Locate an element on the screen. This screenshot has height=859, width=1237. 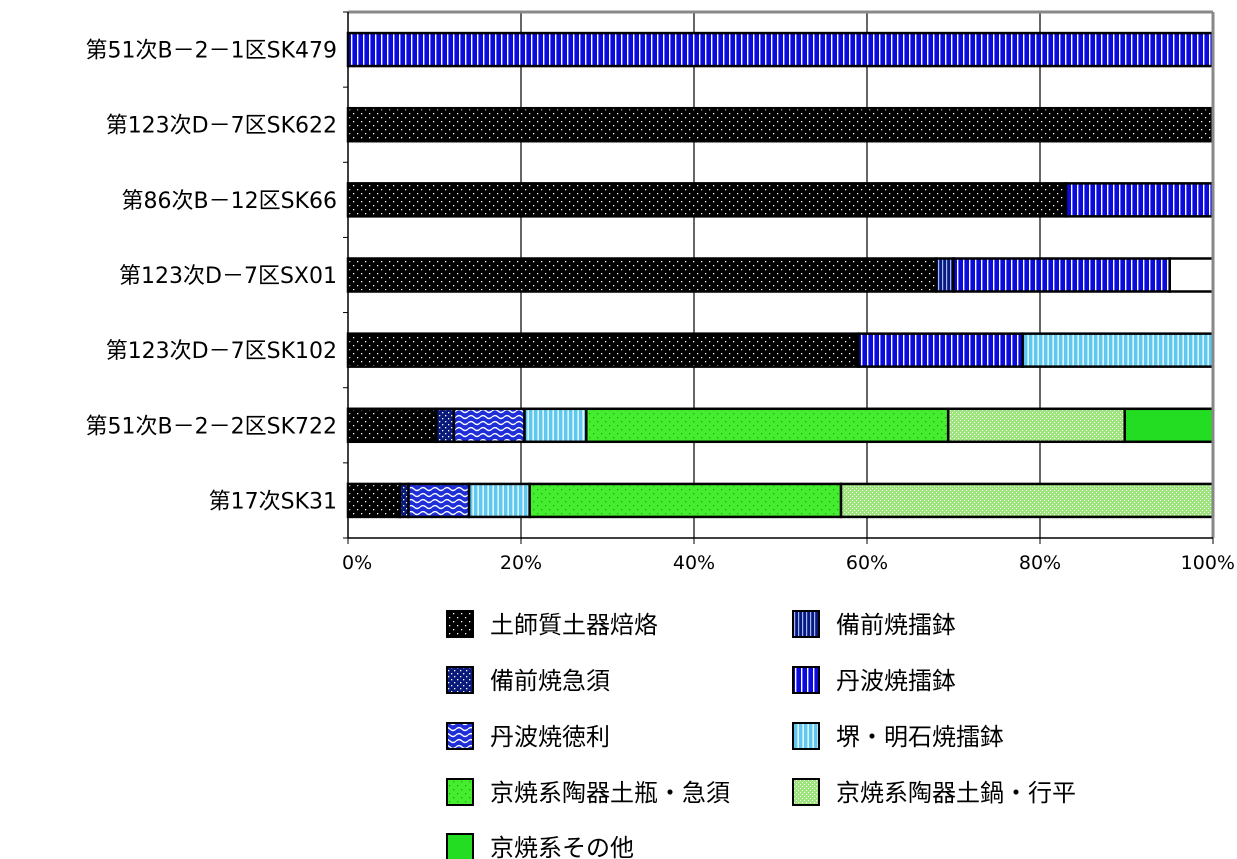
category-label: 第123次D－7区SK622 is located at coordinates (221, 126).